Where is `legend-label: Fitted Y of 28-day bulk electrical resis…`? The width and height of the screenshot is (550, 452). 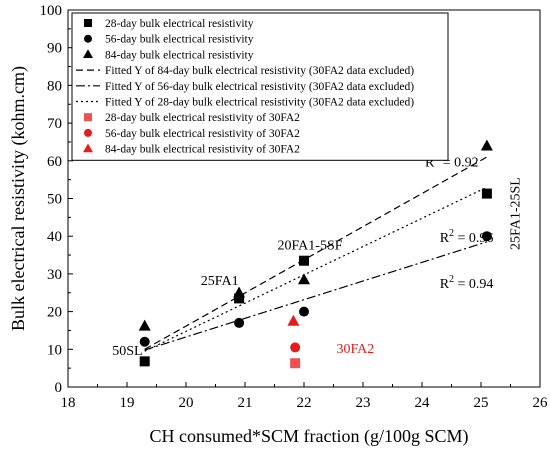
legend-label: Fitted Y of 28-day bulk electrical resis… is located at coordinates (259, 103).